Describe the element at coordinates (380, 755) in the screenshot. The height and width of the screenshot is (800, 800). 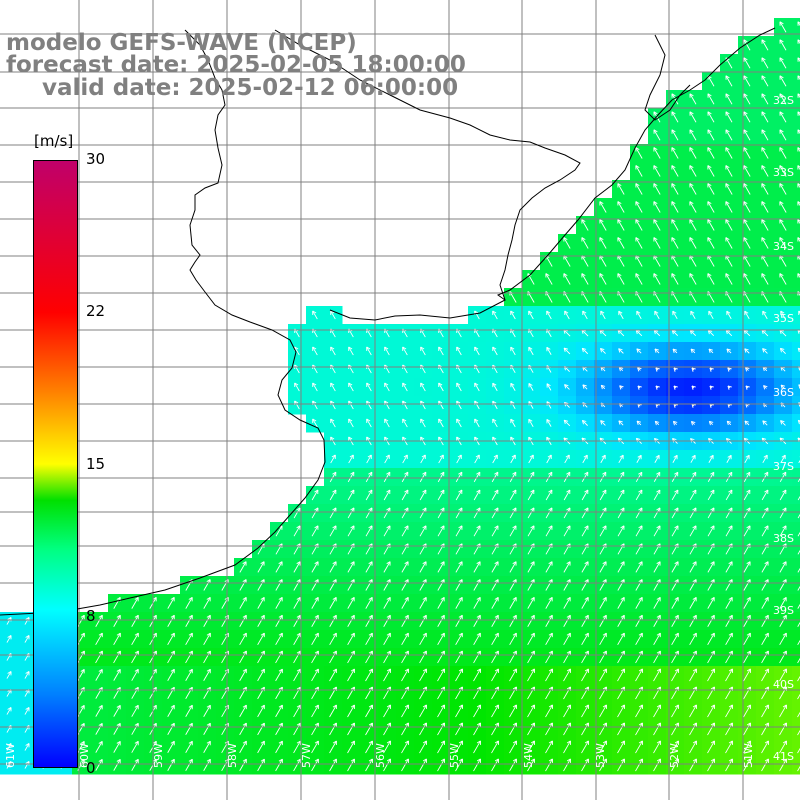
I see `lon-label: 56W` at that location.